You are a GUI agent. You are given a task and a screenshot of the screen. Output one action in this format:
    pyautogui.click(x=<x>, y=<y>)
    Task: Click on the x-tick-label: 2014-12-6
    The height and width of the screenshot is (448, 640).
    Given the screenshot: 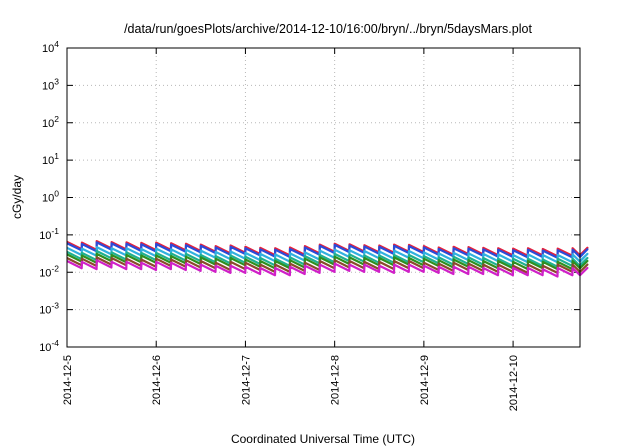 What is the action you would take?
    pyautogui.click(x=157, y=380)
    